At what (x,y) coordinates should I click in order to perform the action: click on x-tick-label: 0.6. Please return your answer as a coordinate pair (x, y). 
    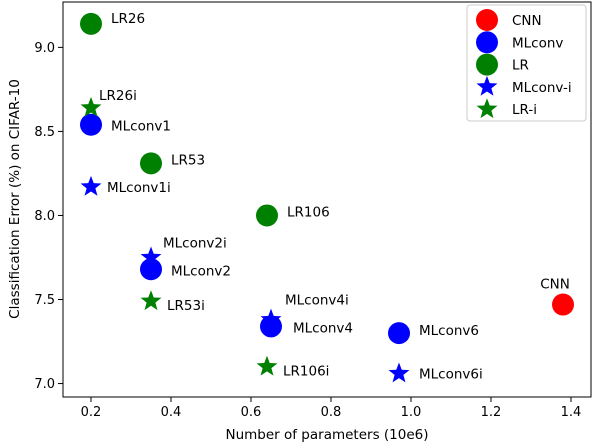
    Looking at the image, I should click on (251, 412).